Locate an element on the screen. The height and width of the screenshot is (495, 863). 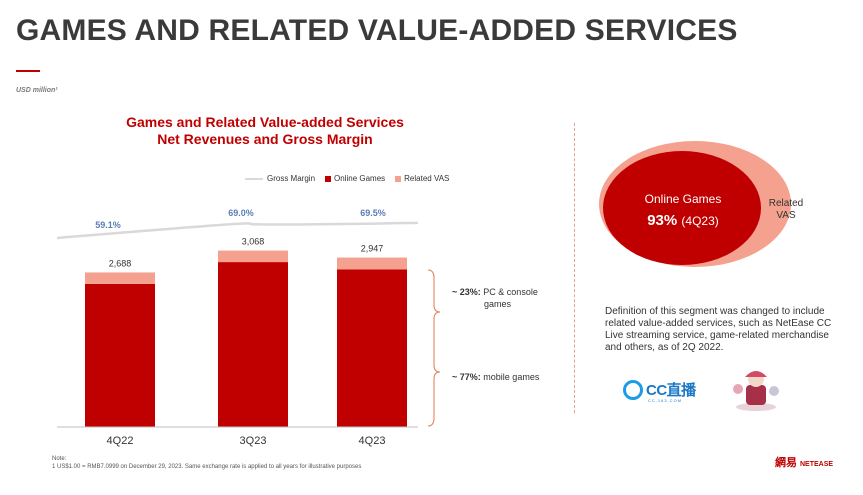
merchandise-image is located at coordinates (756, 391).